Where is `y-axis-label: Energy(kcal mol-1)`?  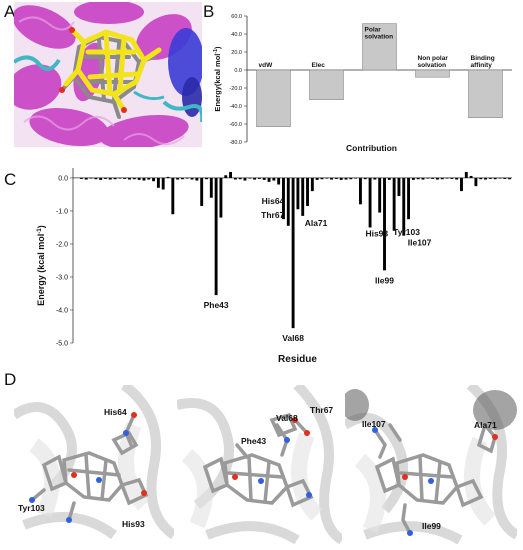 y-axis-label: Energy(kcal mol-1) is located at coordinates (217, 79).